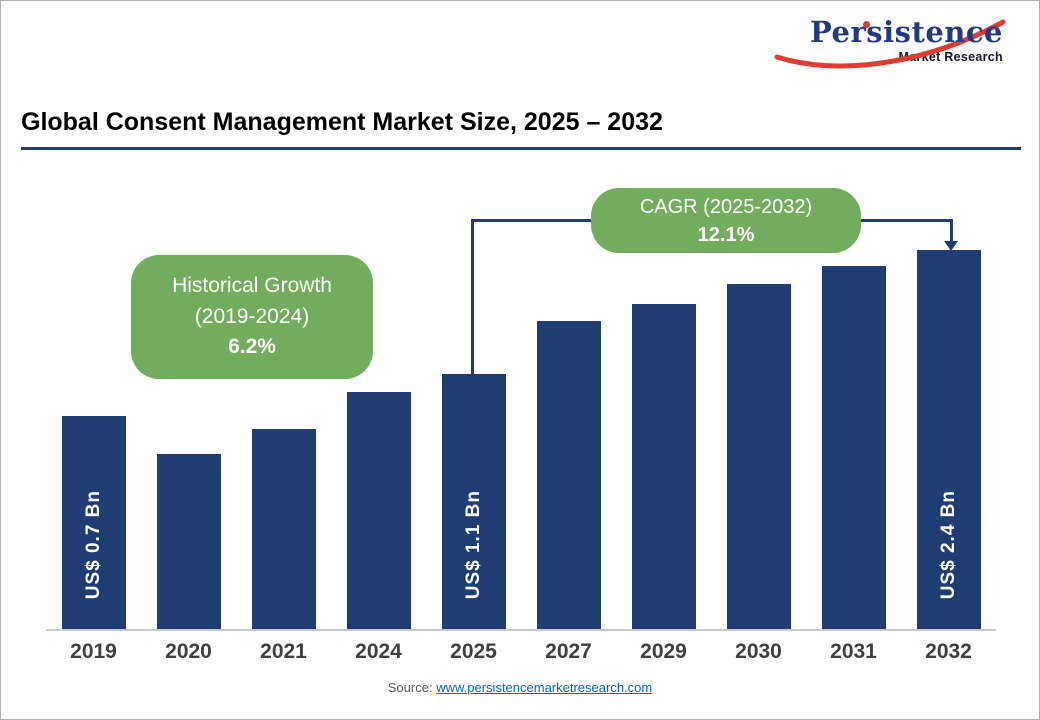  Describe the element at coordinates (951, 230) in the screenshot. I see `connector-line-2032` at that location.